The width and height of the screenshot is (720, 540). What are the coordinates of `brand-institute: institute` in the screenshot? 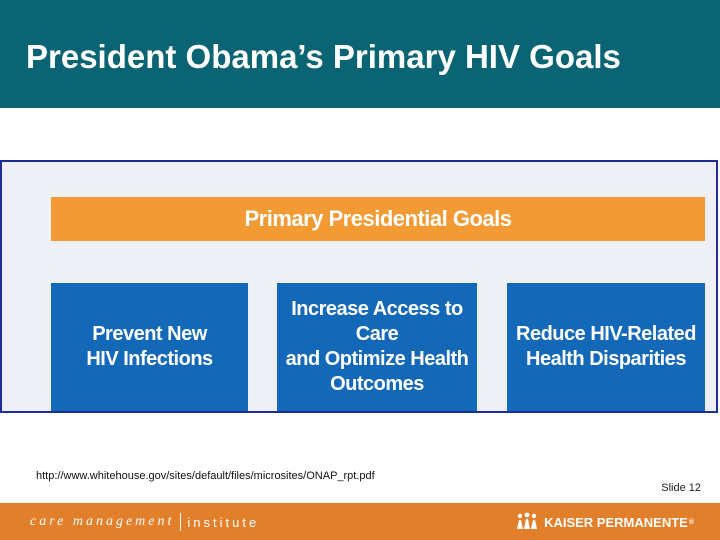 It's located at (223, 522).